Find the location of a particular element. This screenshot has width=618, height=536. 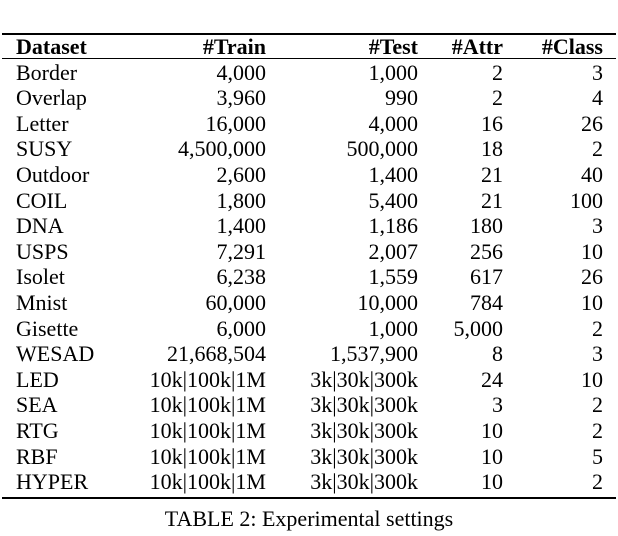

cell-class: 4 is located at coordinates (597, 98).